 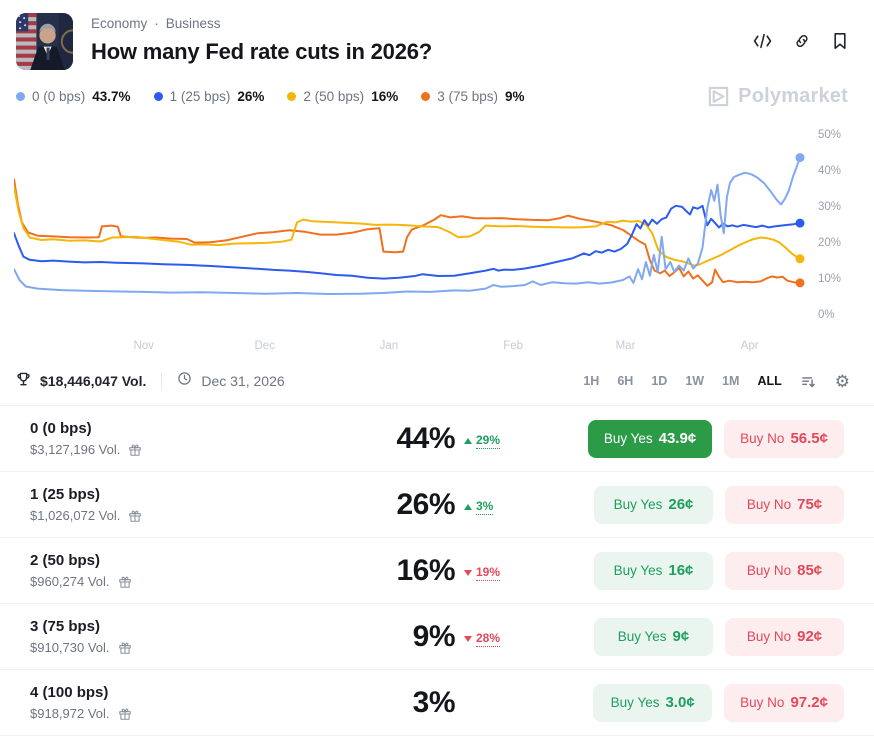 I want to click on settings-gear-icon: ⚙, so click(x=842, y=381).